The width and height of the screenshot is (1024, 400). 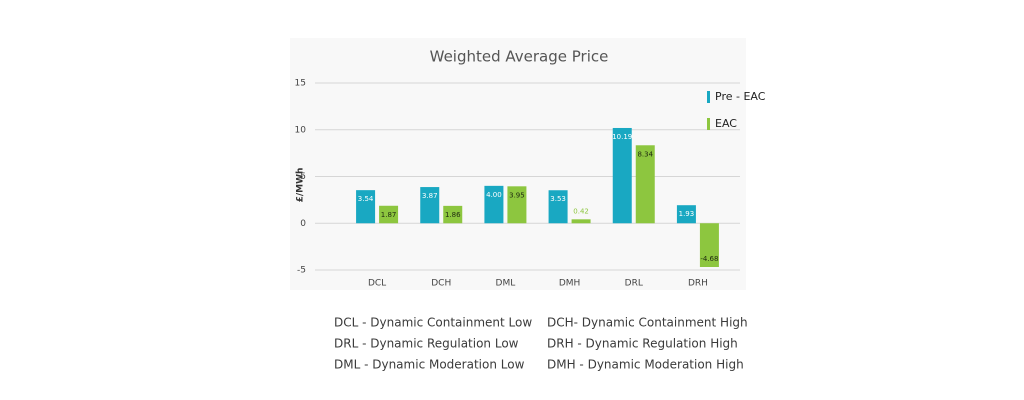 What do you see at coordinates (581, 211) in the screenshot?
I see `value-label: 0.42` at bounding box center [581, 211].